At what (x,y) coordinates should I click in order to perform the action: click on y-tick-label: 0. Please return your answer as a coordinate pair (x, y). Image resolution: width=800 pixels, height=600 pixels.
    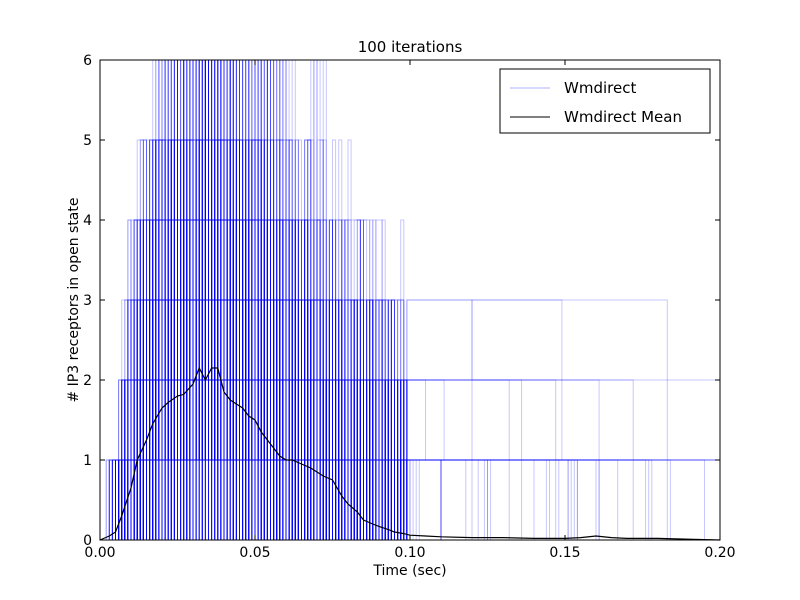
    Looking at the image, I should click on (87, 541).